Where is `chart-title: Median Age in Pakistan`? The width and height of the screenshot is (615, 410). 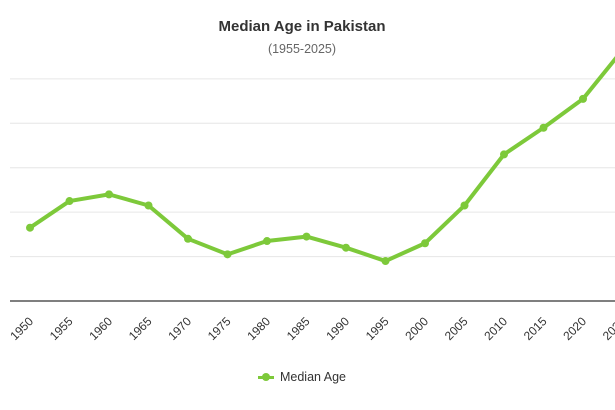 chart-title: Median Age in Pakistan is located at coordinates (302, 26).